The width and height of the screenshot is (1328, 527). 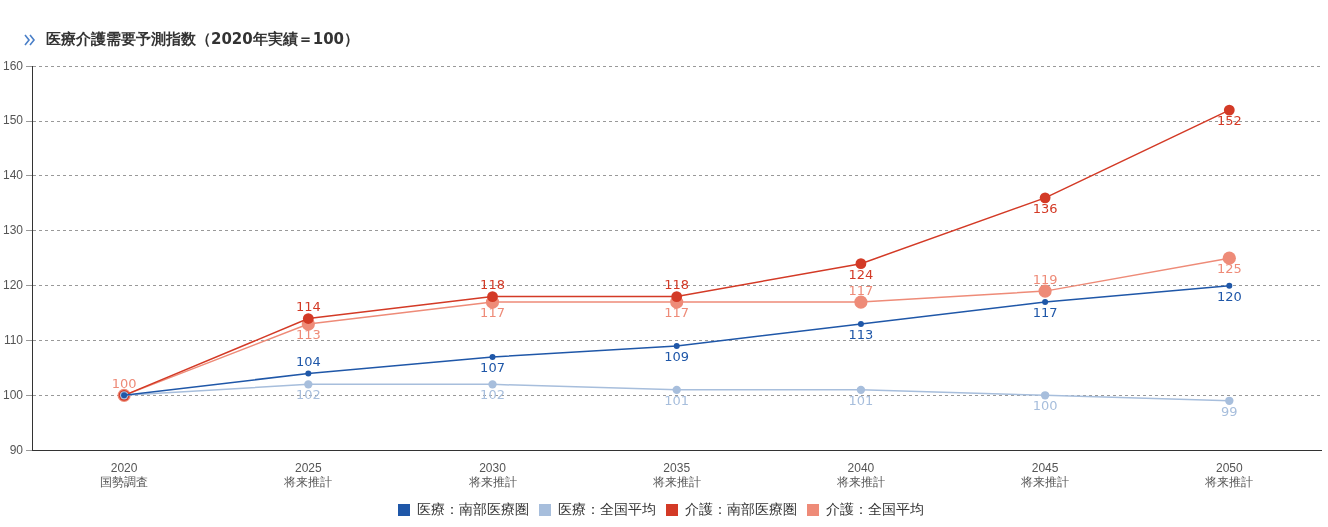 I want to click on data-label: 124, so click(x=861, y=274).